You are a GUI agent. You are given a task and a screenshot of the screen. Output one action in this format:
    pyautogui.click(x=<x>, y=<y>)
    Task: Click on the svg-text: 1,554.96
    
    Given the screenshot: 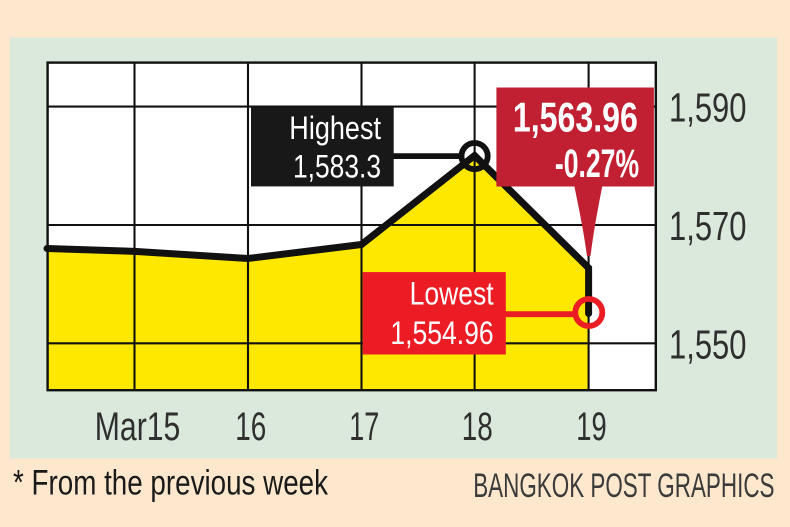 What is the action you would take?
    pyautogui.click(x=441, y=333)
    